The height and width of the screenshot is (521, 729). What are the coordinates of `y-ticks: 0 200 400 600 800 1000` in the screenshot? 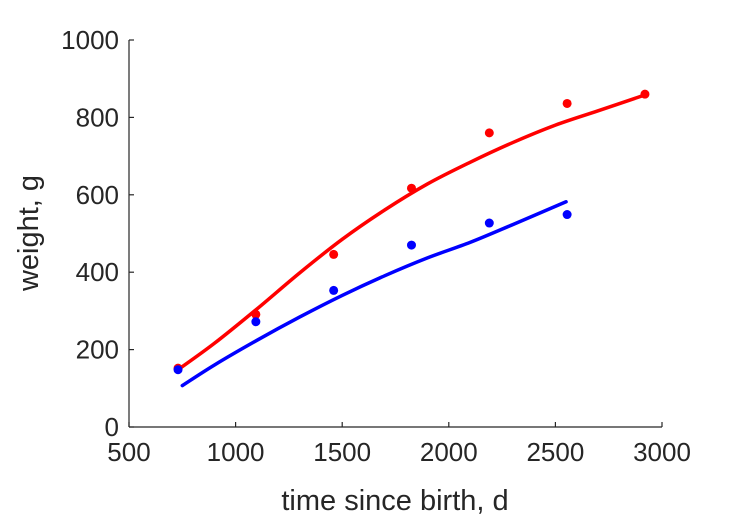 It's located at (97, 233).